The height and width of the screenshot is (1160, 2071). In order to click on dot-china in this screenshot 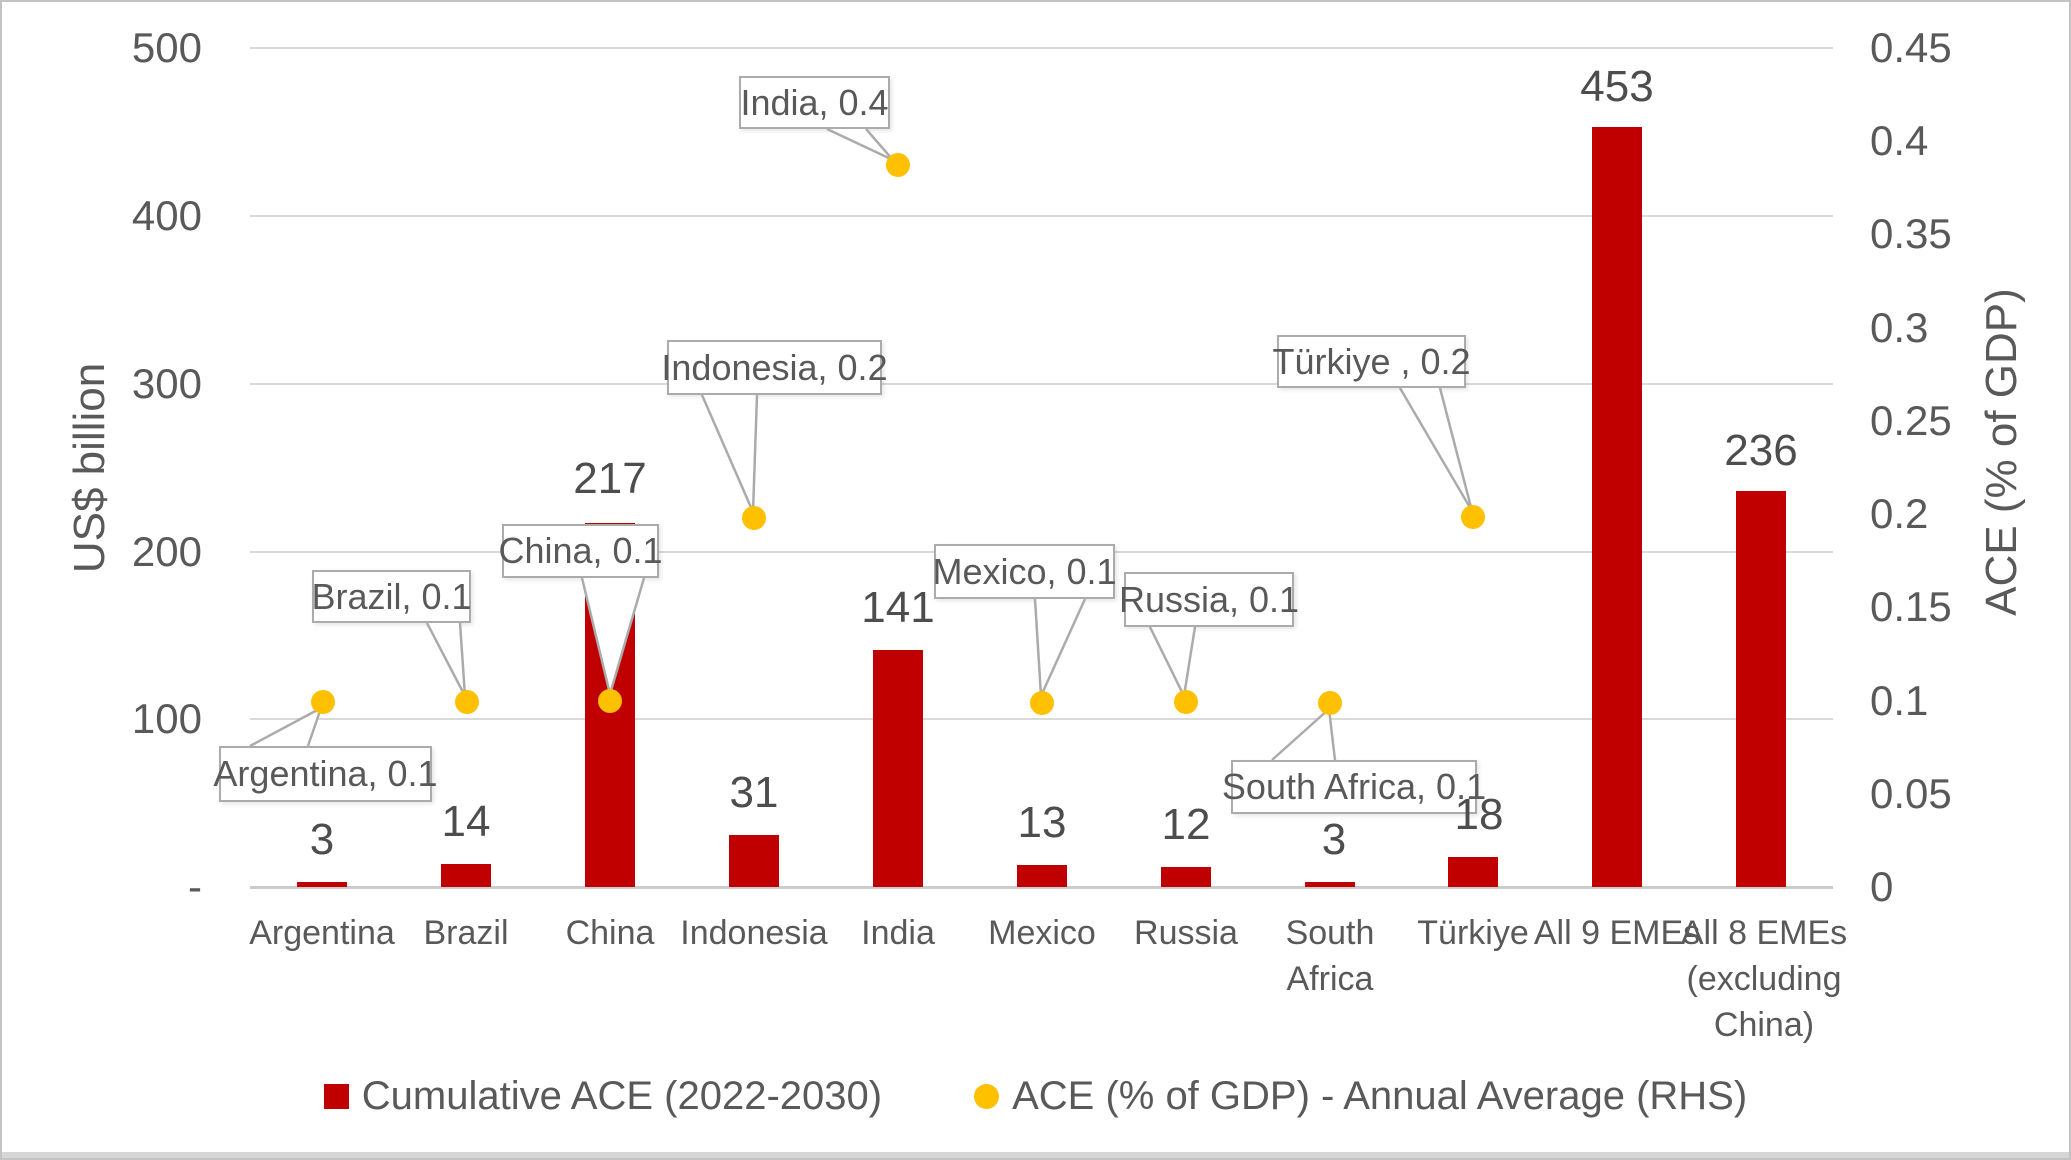, I will do `click(610, 701)`.